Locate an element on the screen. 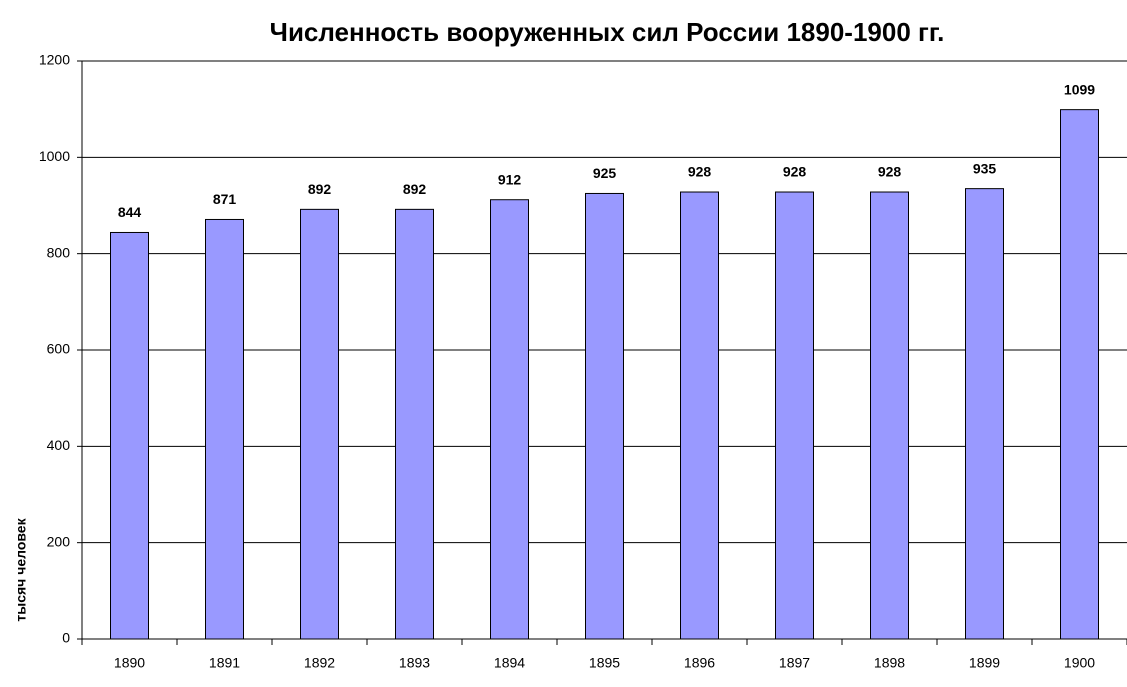 The width and height of the screenshot is (1127, 687). y-tick-label: 600 is located at coordinates (59, 349).